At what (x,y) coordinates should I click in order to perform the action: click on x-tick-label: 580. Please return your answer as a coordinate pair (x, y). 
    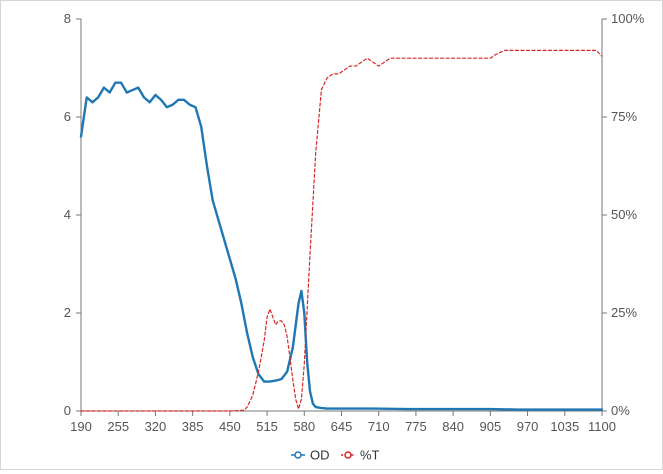
    Looking at the image, I should click on (304, 426).